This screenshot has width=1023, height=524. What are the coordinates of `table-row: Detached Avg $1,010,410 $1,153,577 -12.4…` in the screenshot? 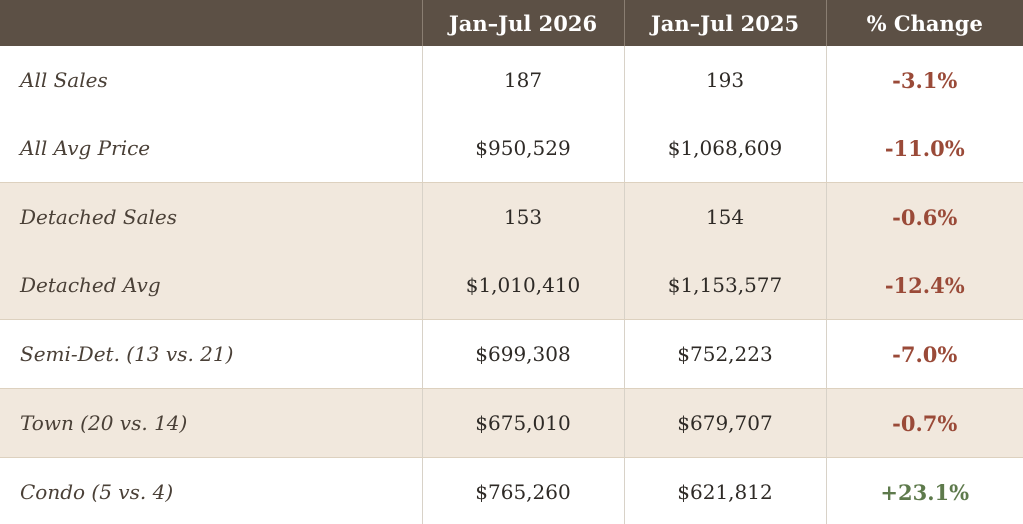 It's located at (511, 285).